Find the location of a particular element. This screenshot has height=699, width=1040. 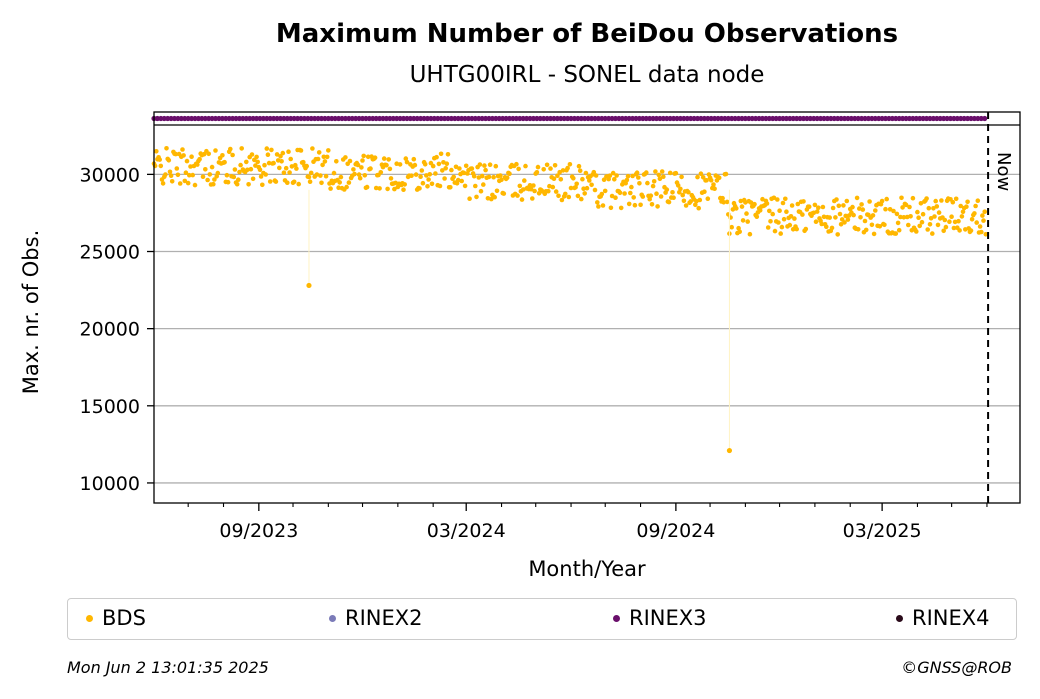

footer-timestamp: Mon Jun 2 13:01:35 2025 is located at coordinates (168, 667).